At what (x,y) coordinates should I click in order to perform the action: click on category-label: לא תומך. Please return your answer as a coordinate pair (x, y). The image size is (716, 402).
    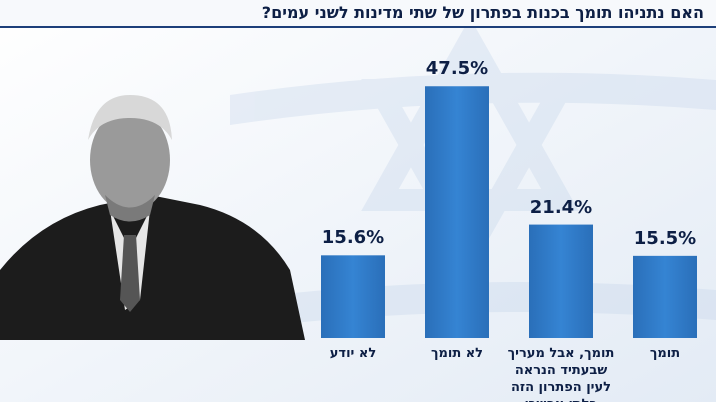
    Looking at the image, I should click on (457, 353).